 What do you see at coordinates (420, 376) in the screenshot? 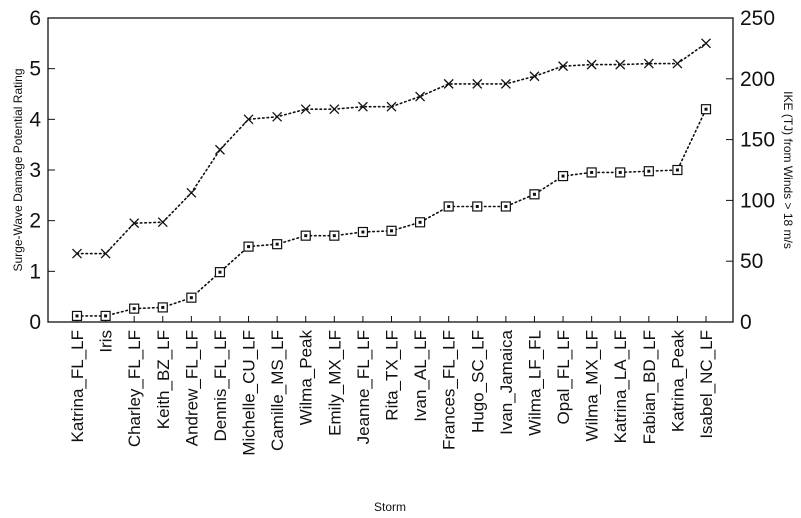
I see `category-label: Ivan_AL_LF` at bounding box center [420, 376].